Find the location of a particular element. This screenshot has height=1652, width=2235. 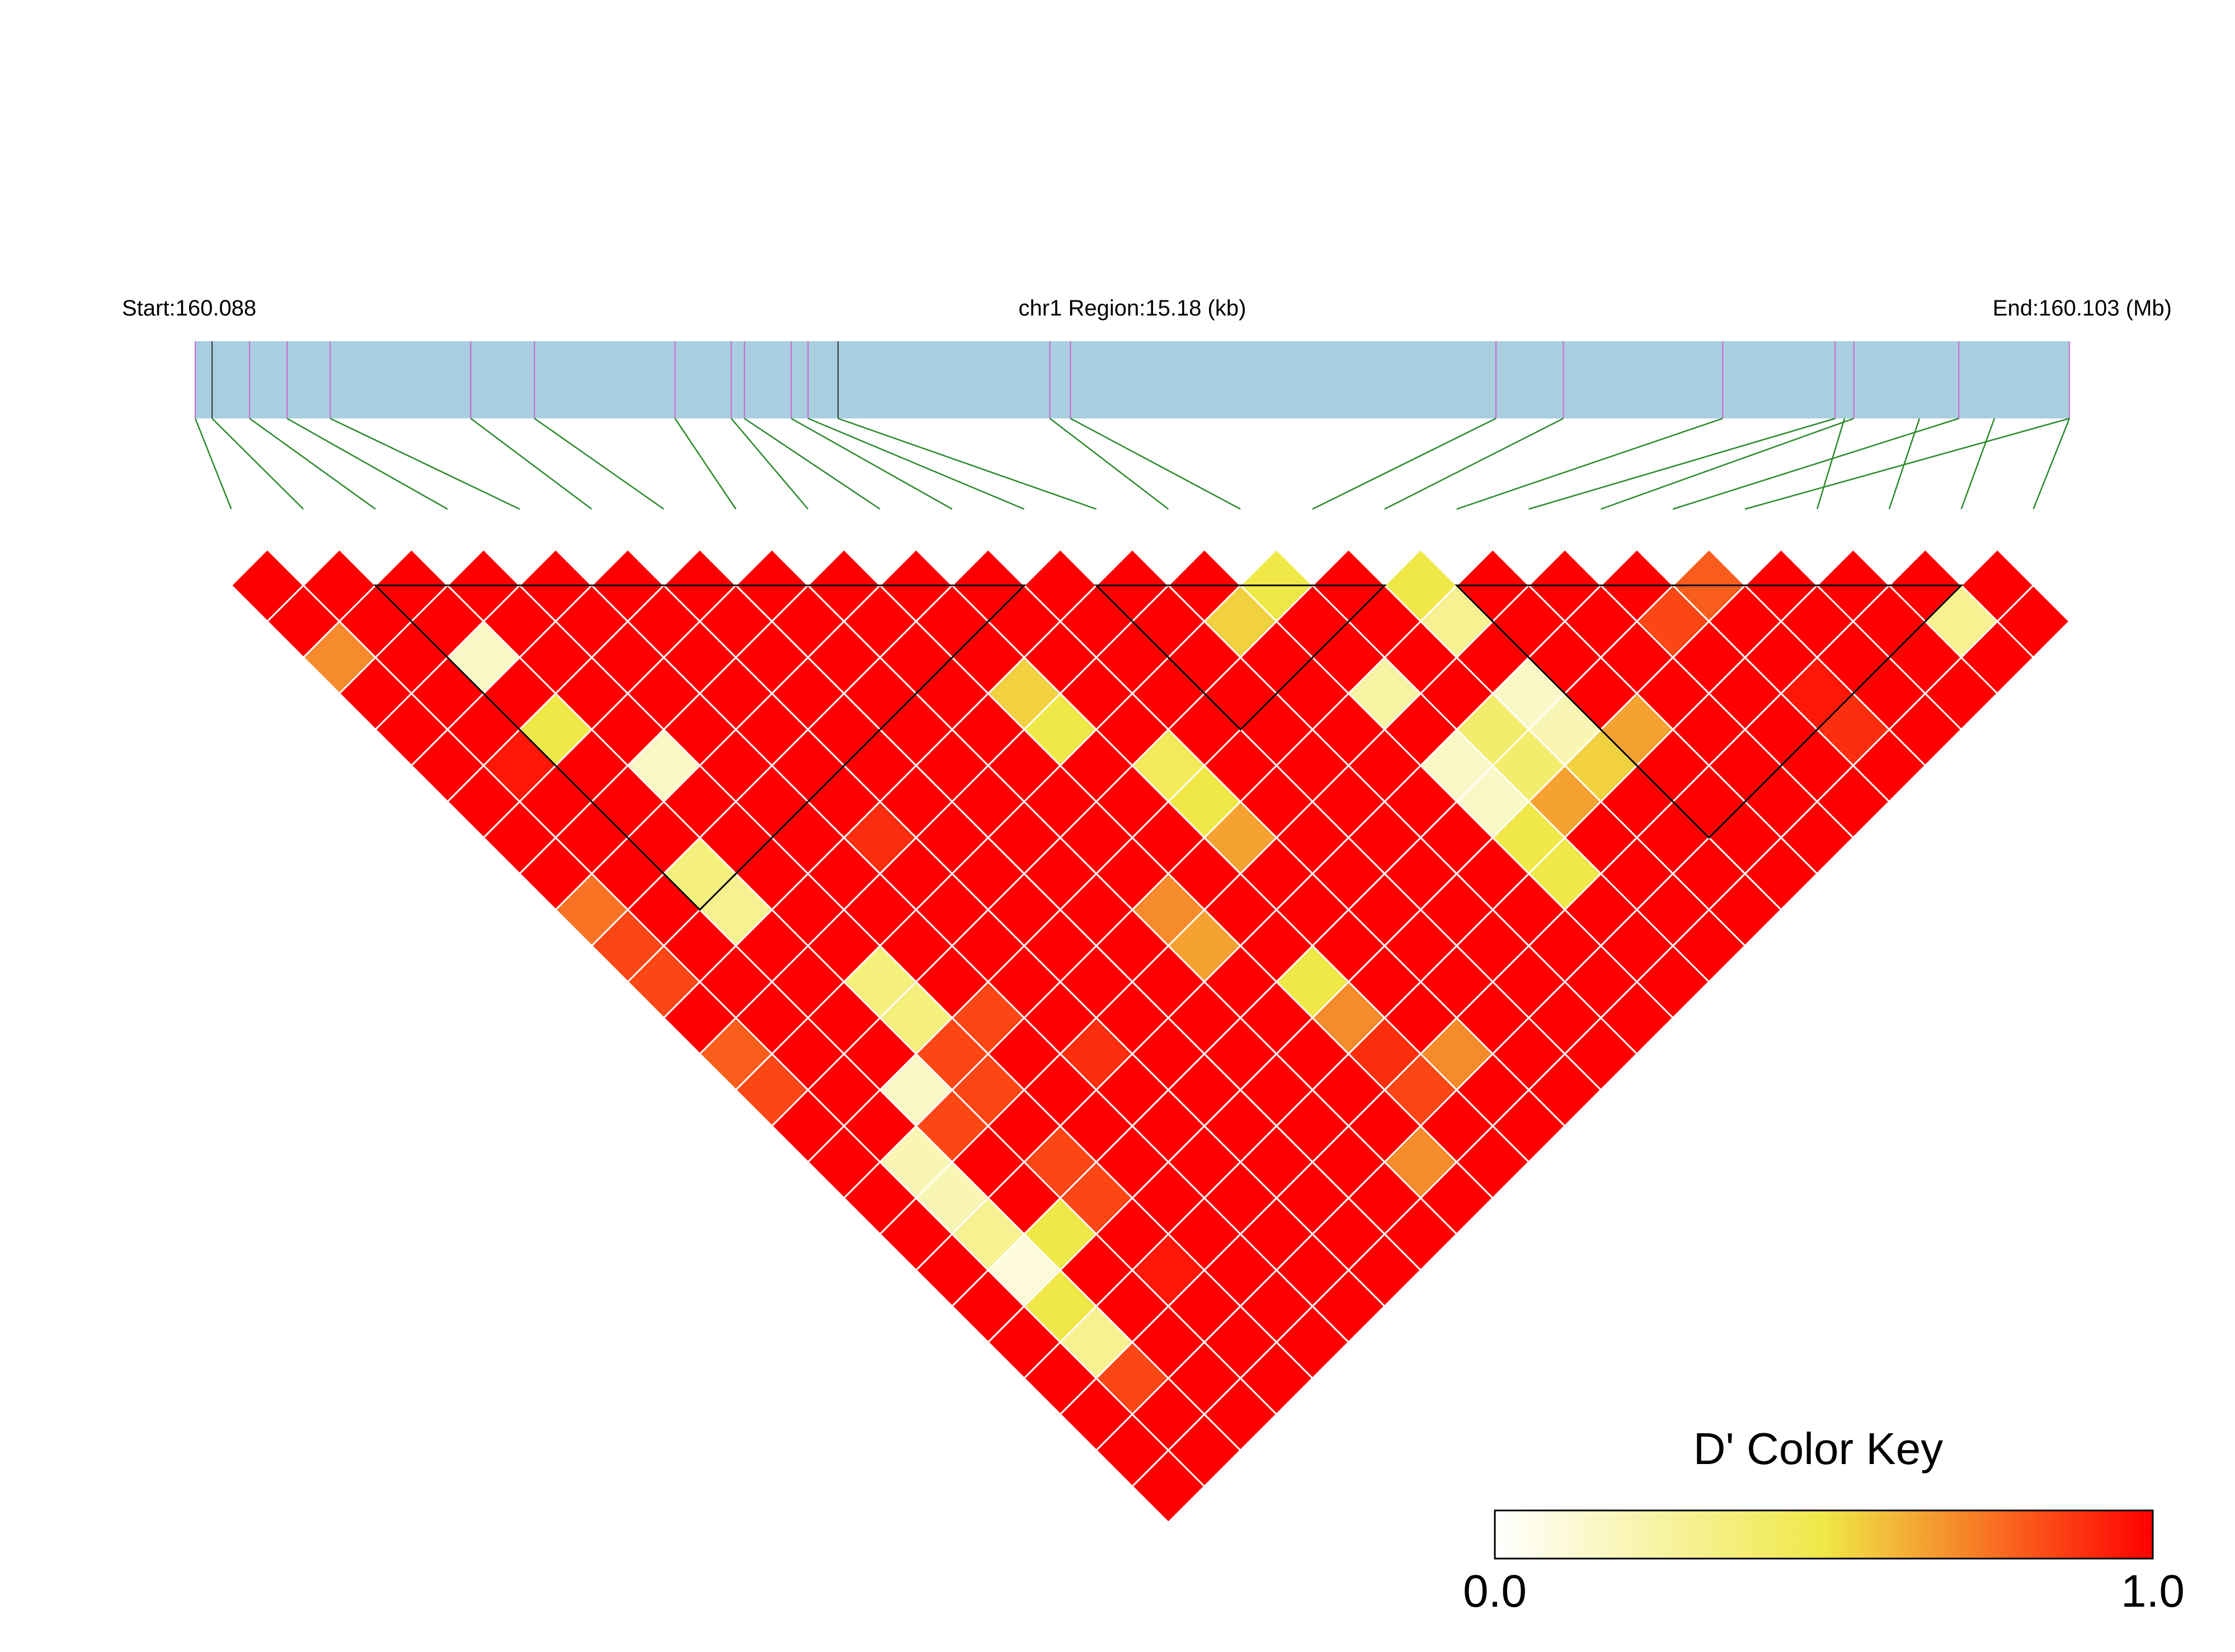

ld-cell is located at coordinates (1168, 1487).